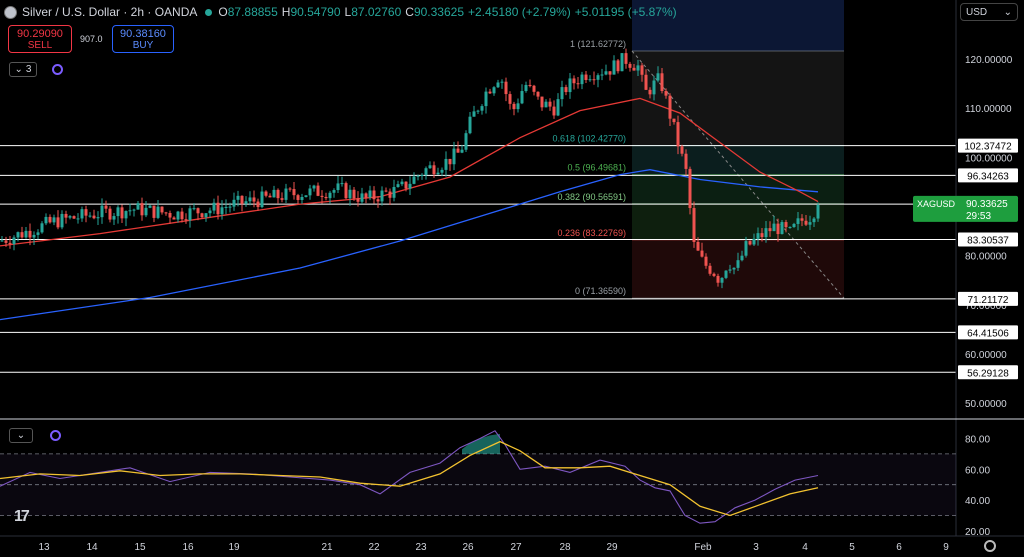  What do you see at coordinates (143, 39) in the screenshot?
I see `buy-button: 90.38160 BUY` at bounding box center [143, 39].